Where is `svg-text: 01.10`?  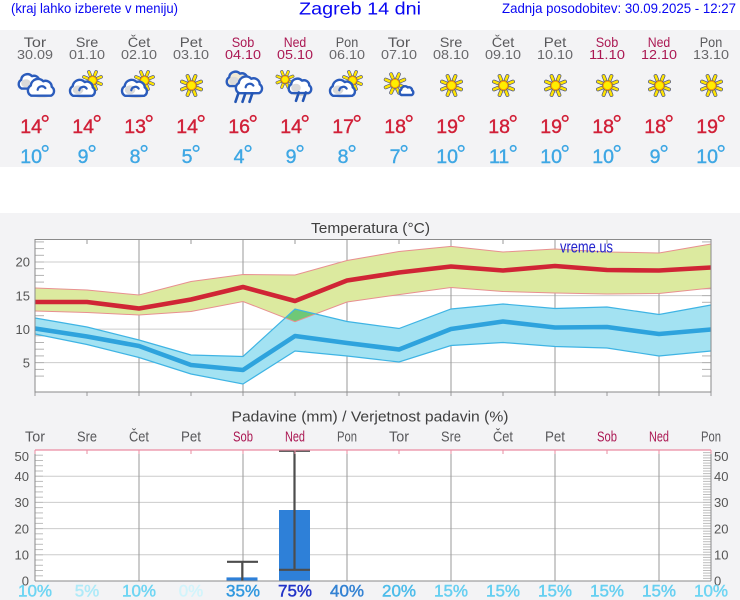 svg-text: 01.10 is located at coordinates (87, 55).